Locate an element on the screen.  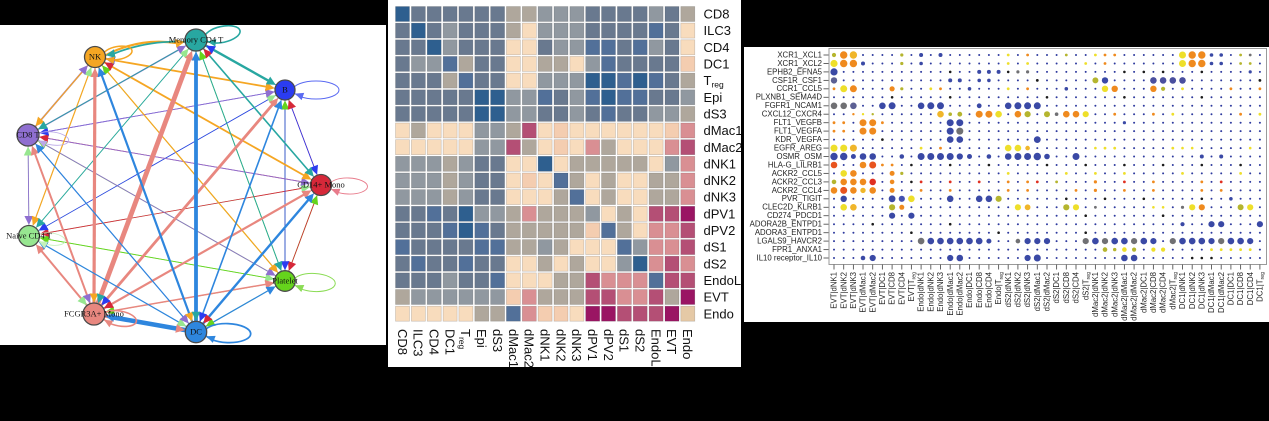
svg-text: EVT|dMac1 is located at coordinates (863, 292).